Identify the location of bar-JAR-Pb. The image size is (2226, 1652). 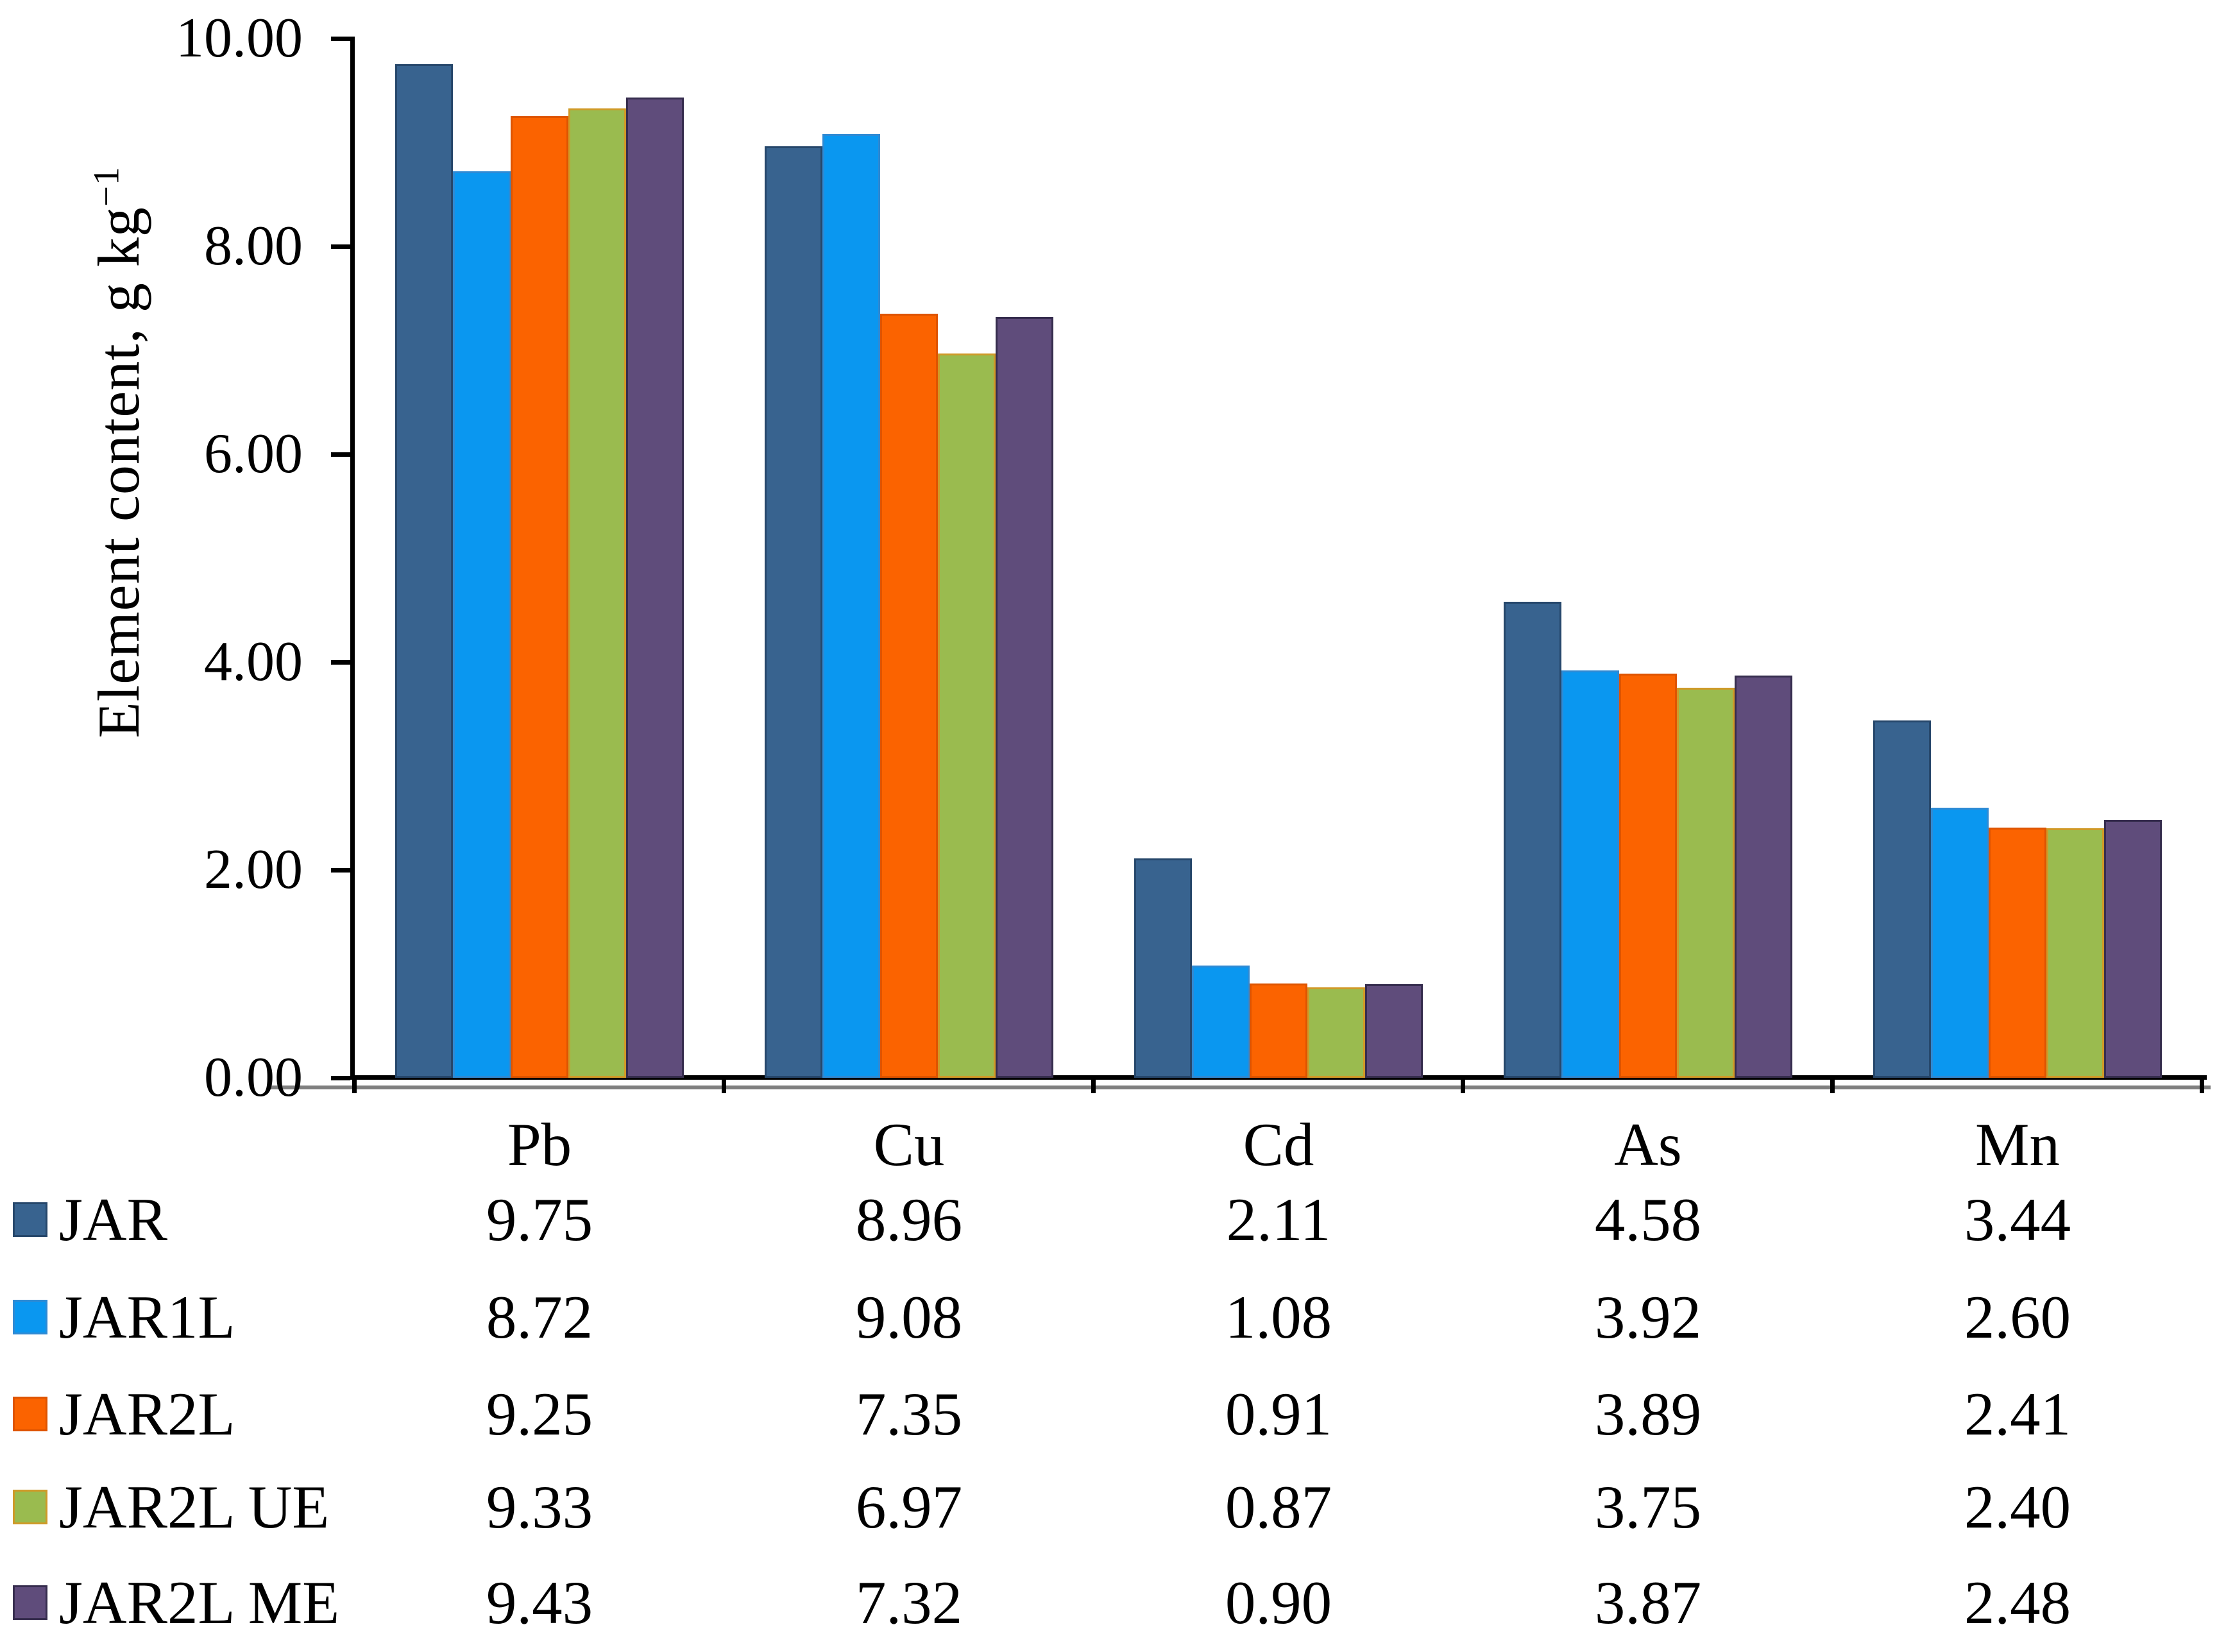
(424, 571).